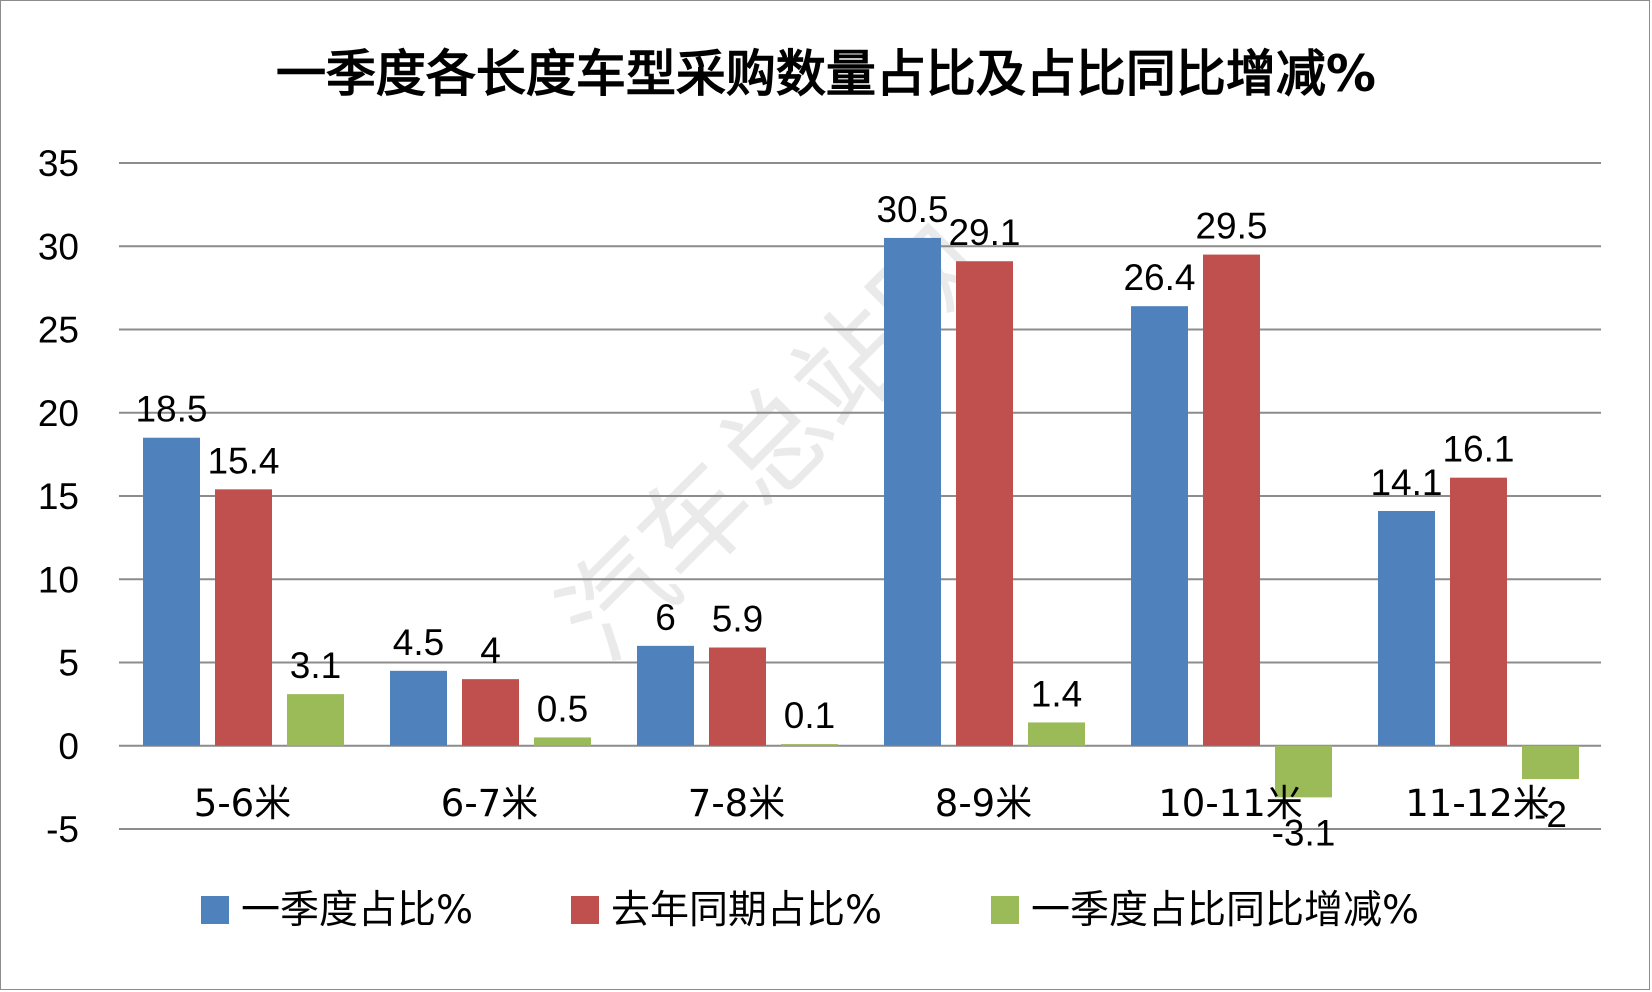 Image resolution: width=1652 pixels, height=992 pixels. I want to click on category-label: 8-9米, so click(983, 803).